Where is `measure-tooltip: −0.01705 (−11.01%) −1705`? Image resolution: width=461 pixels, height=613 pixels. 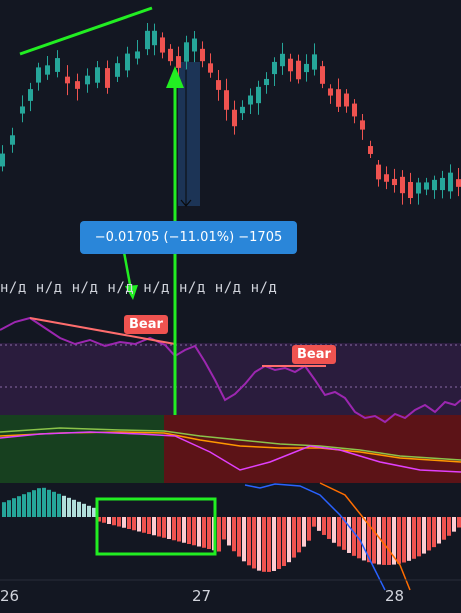
measure-tooltip: −0.01705 (−11.01%) −1705 is located at coordinates (188, 237).